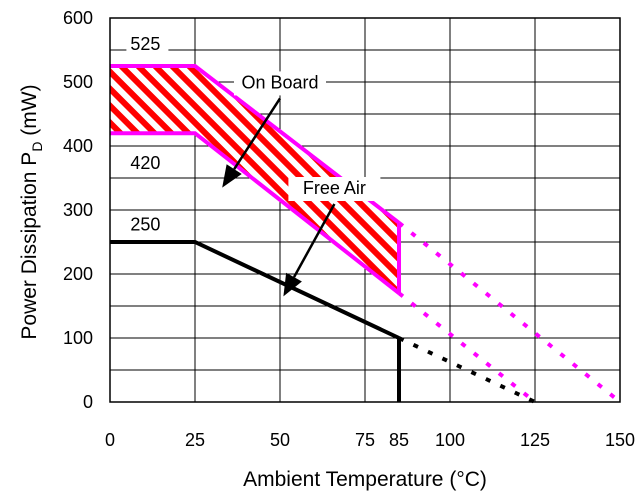  Describe the element at coordinates (78, 146) in the screenshot. I see `y-tick-label: 400` at that location.